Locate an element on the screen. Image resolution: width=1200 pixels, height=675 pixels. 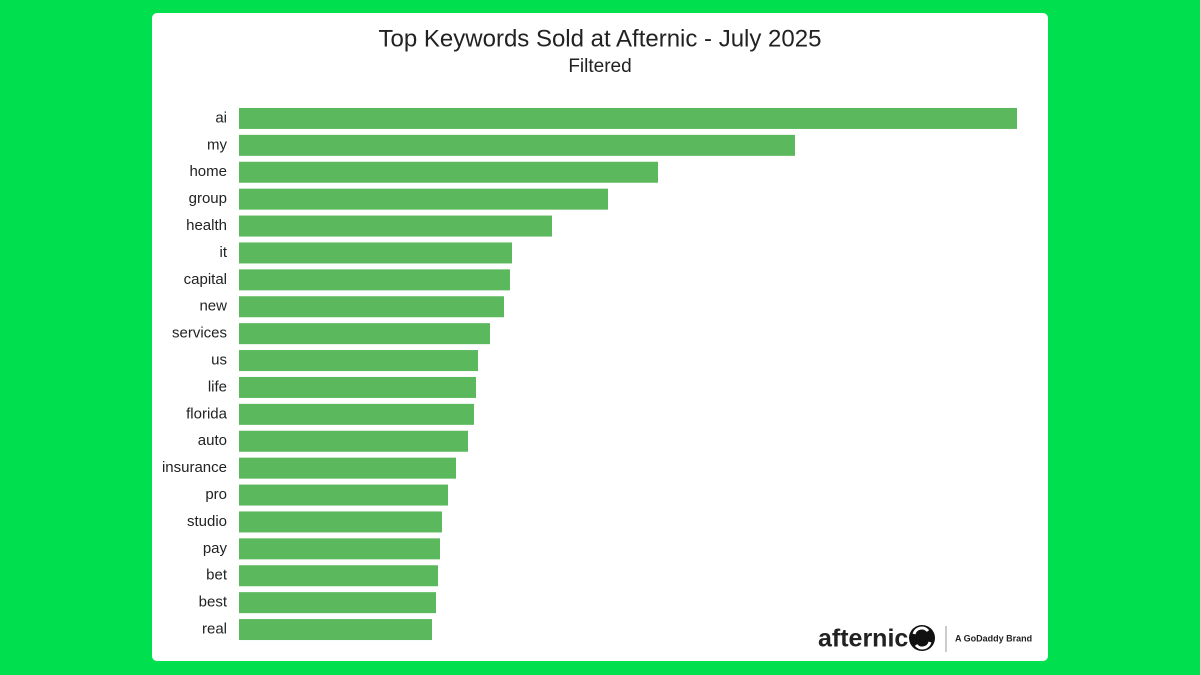
y-tick-label: bet is located at coordinates (217, 575).